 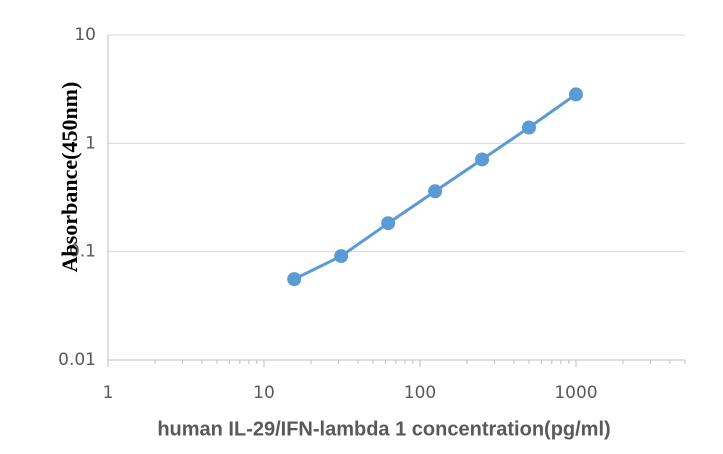 I want to click on y-tick-label: 10, so click(x=85, y=35).